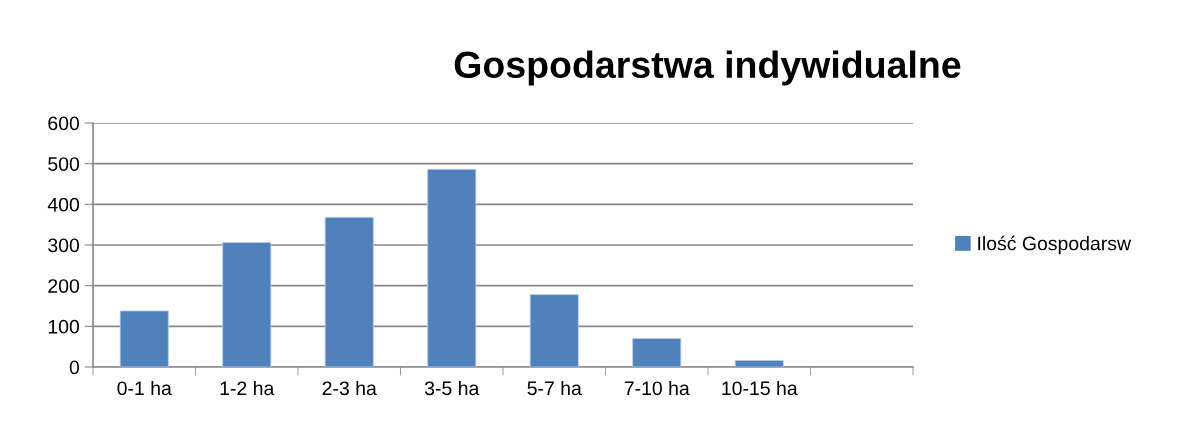 The image size is (1179, 425). I want to click on y-tick-label: 600, so click(64, 123).